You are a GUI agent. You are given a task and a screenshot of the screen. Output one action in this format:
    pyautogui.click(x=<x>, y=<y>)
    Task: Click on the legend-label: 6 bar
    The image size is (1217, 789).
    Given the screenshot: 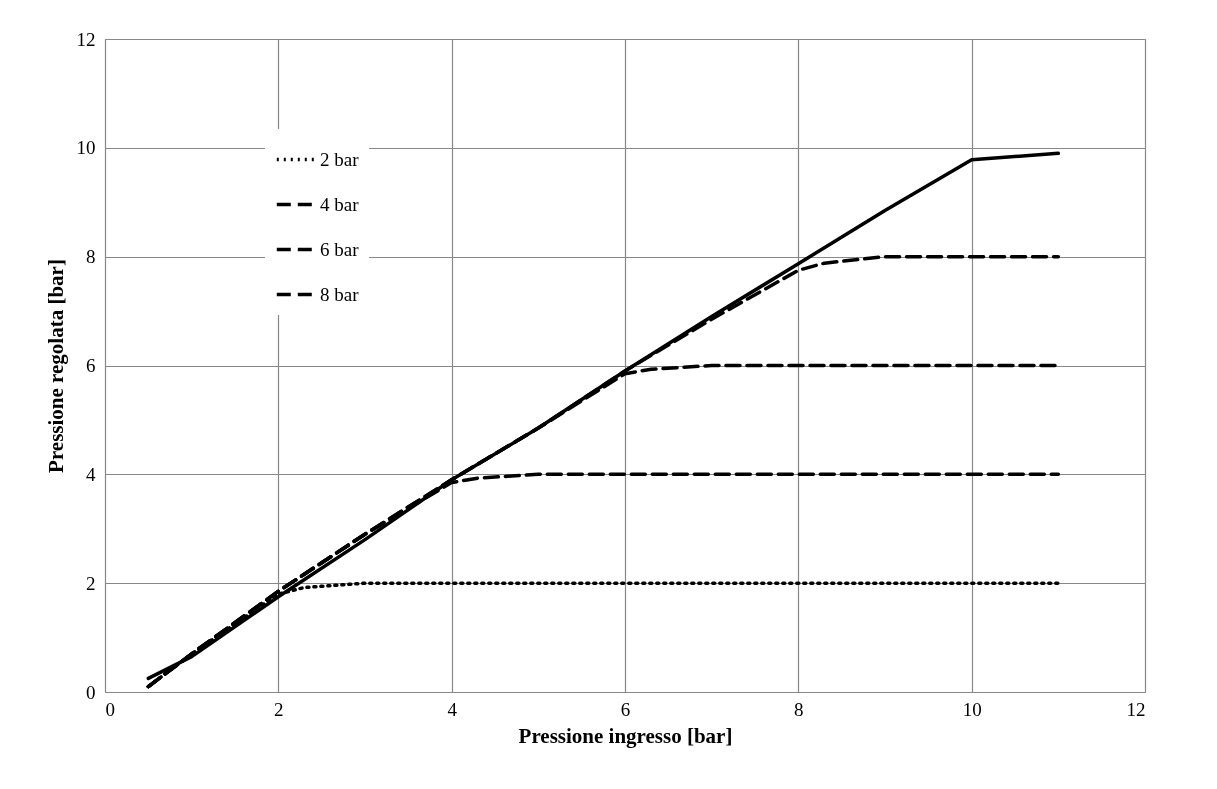 What is the action you would take?
    pyautogui.click(x=340, y=249)
    